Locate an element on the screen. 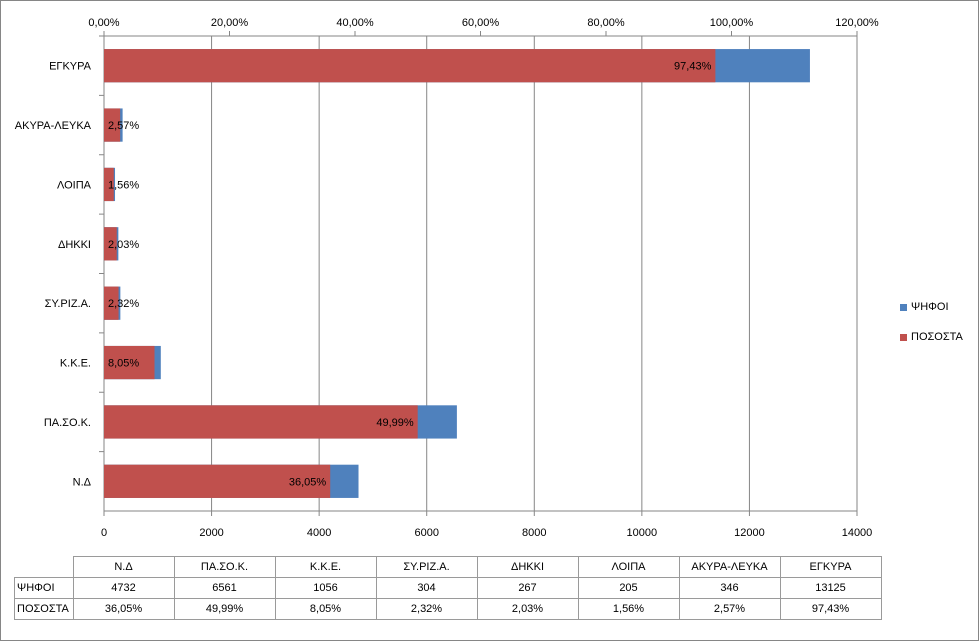 This screenshot has width=979, height=641. percent-data-label: 2,57% is located at coordinates (123, 126).